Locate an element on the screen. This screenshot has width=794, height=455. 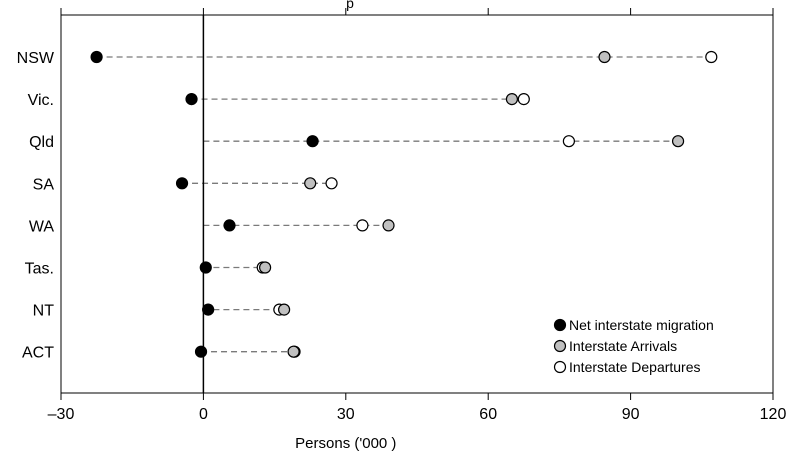
y-tick-label: WA is located at coordinates (42, 226).